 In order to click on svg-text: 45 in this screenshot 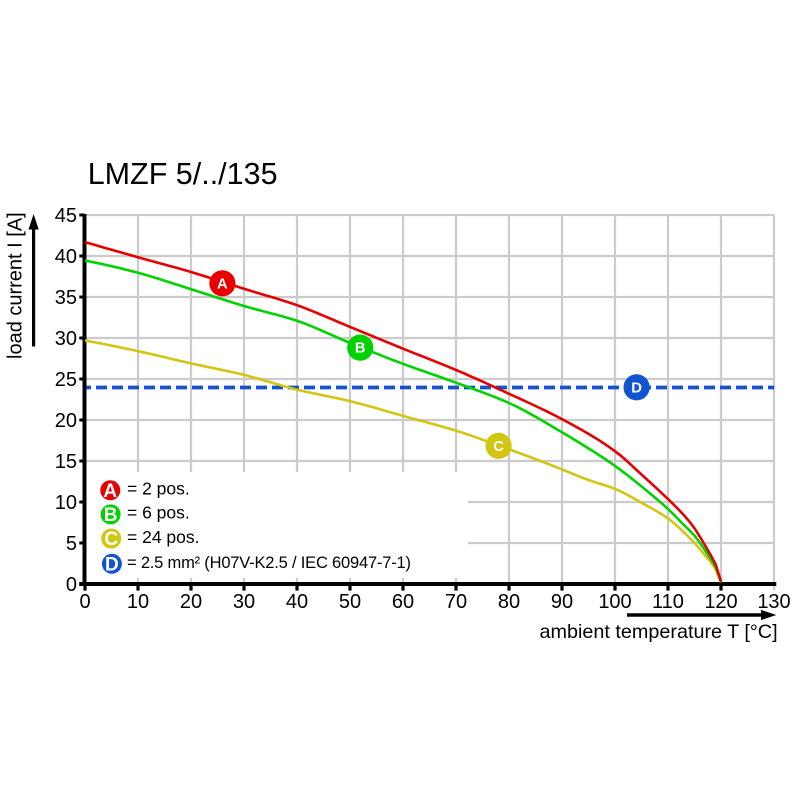, I will do `click(66, 216)`.